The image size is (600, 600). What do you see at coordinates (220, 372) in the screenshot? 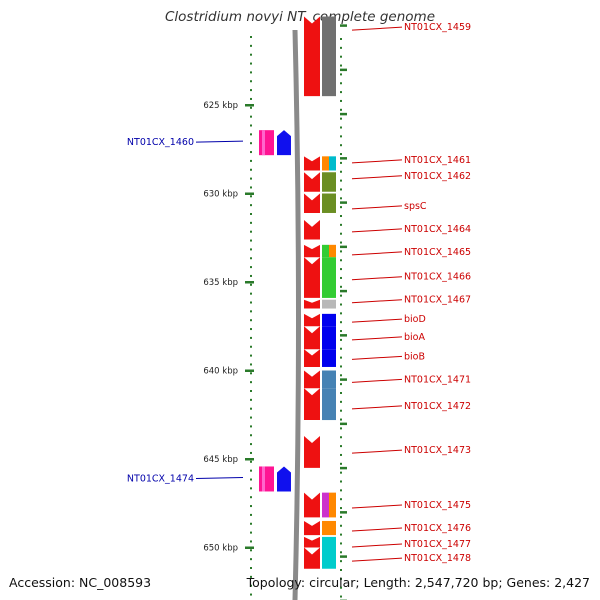
I see `scale-label: 640 kbp` at bounding box center [220, 372].